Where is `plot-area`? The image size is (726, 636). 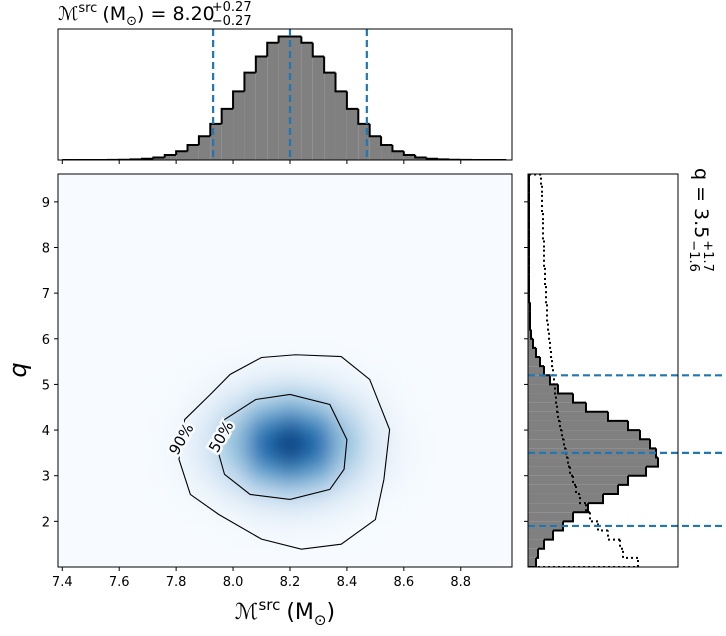
plot-area is located at coordinates (593, 370).